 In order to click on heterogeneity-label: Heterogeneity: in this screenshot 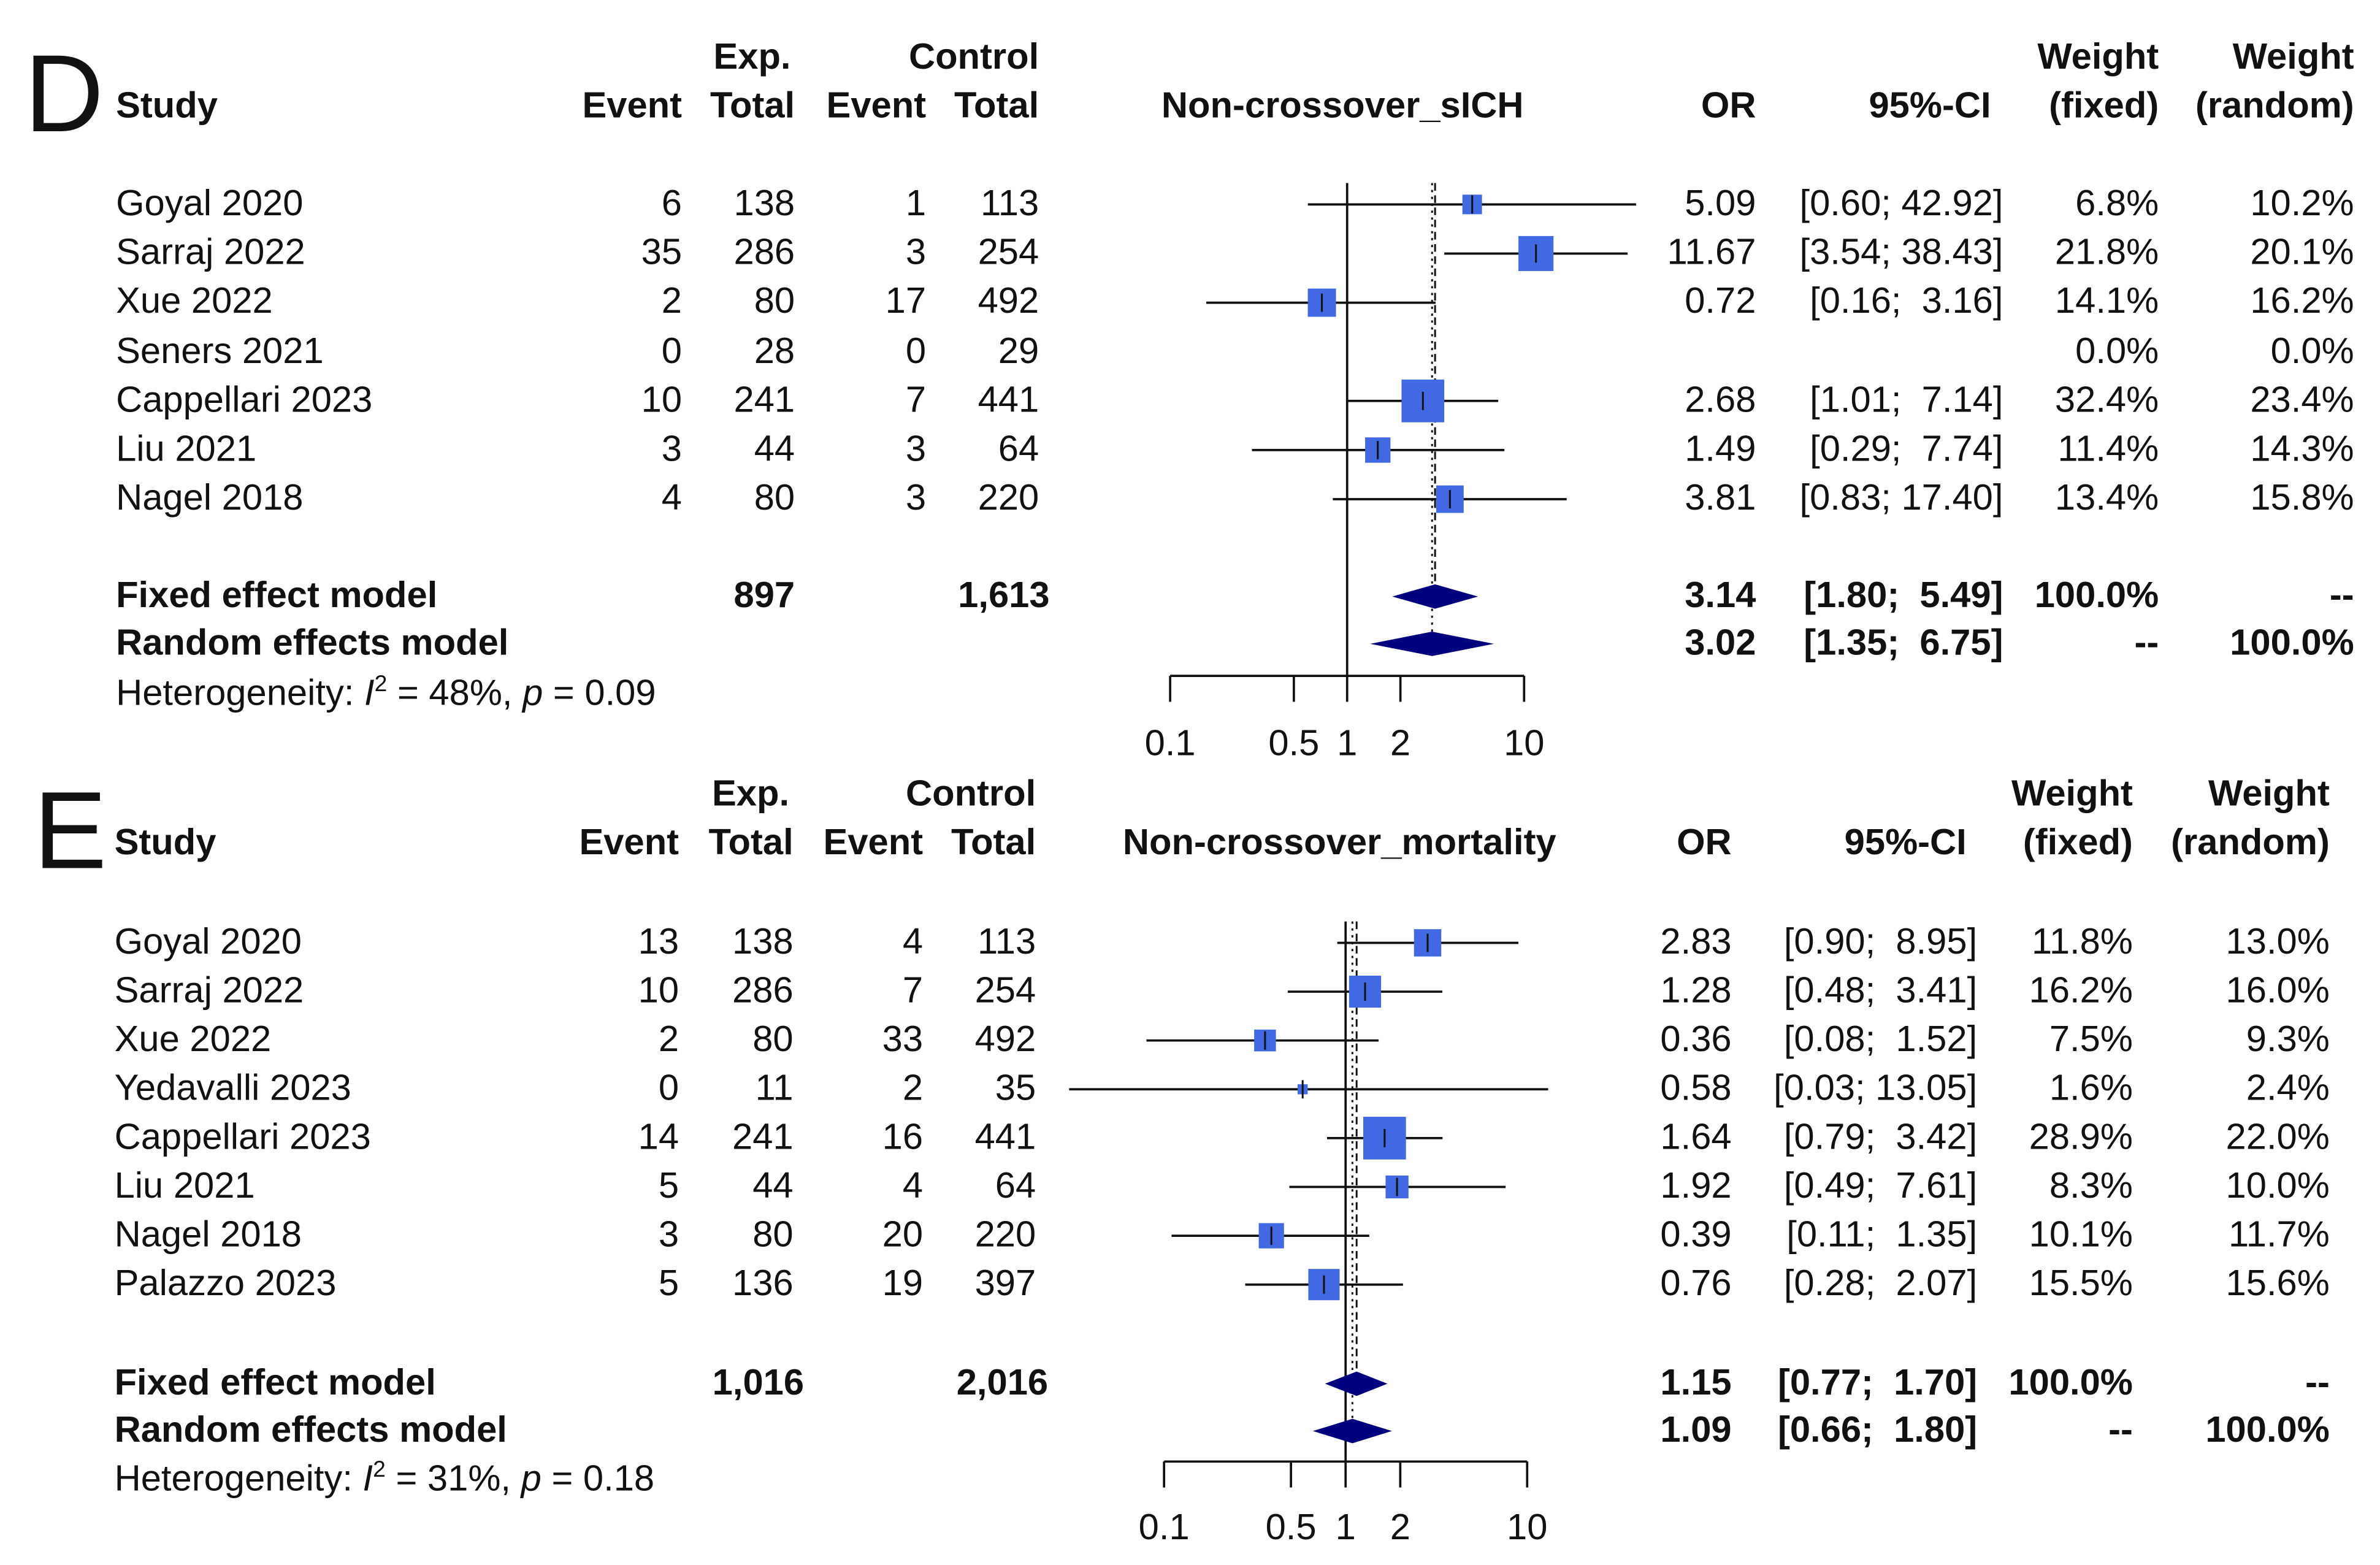, I will do `click(240, 693)`.